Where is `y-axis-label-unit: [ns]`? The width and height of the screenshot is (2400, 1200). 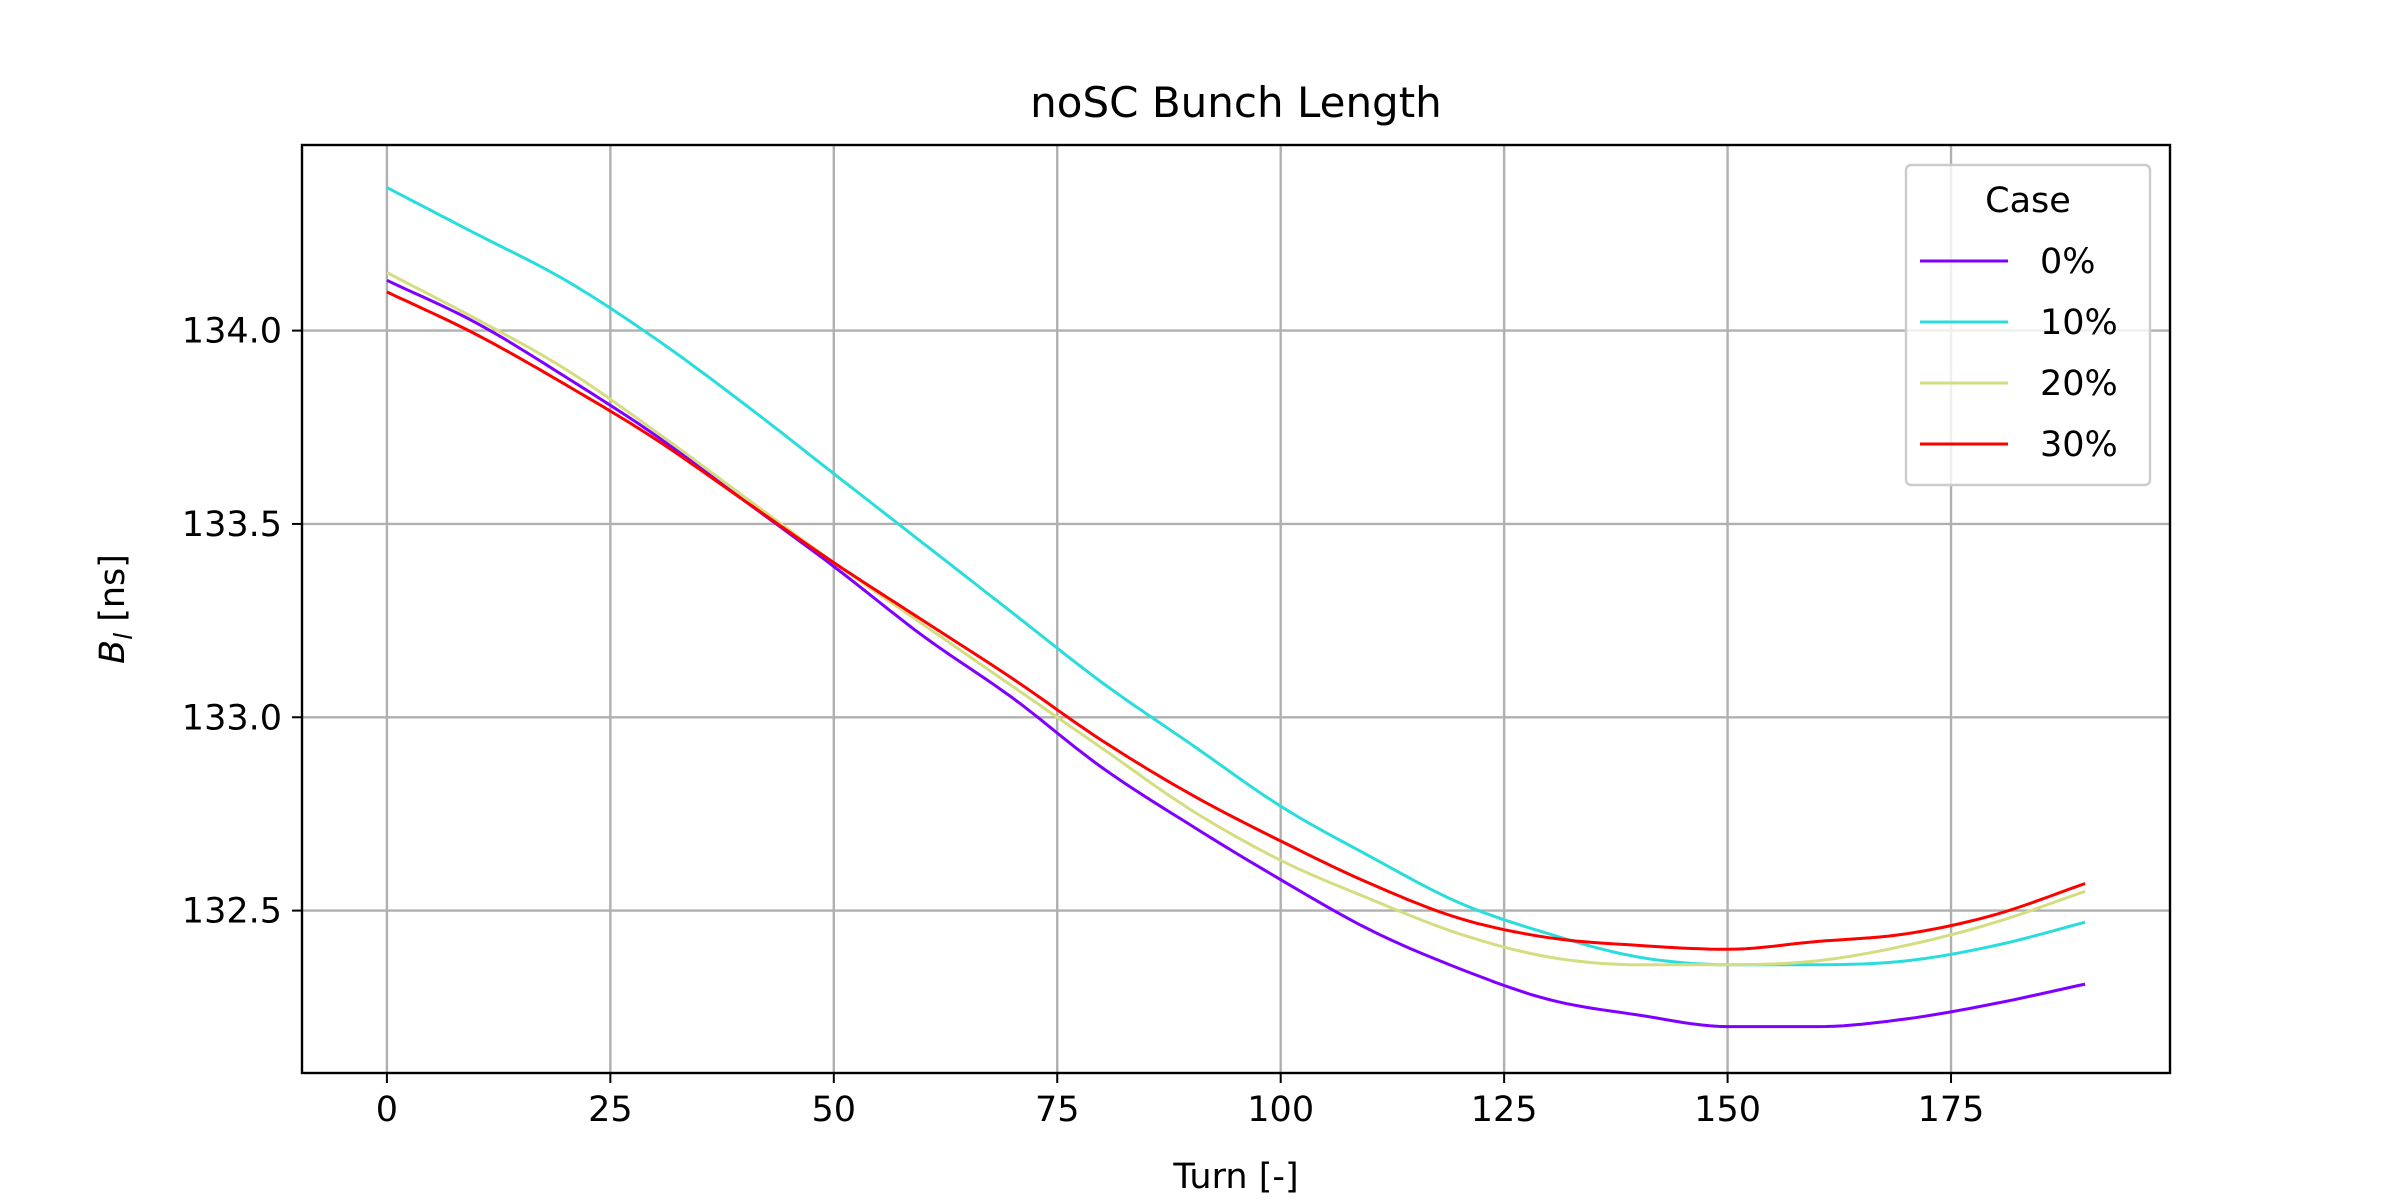
y-axis-label-unit: [ns] is located at coordinates (113, 593).